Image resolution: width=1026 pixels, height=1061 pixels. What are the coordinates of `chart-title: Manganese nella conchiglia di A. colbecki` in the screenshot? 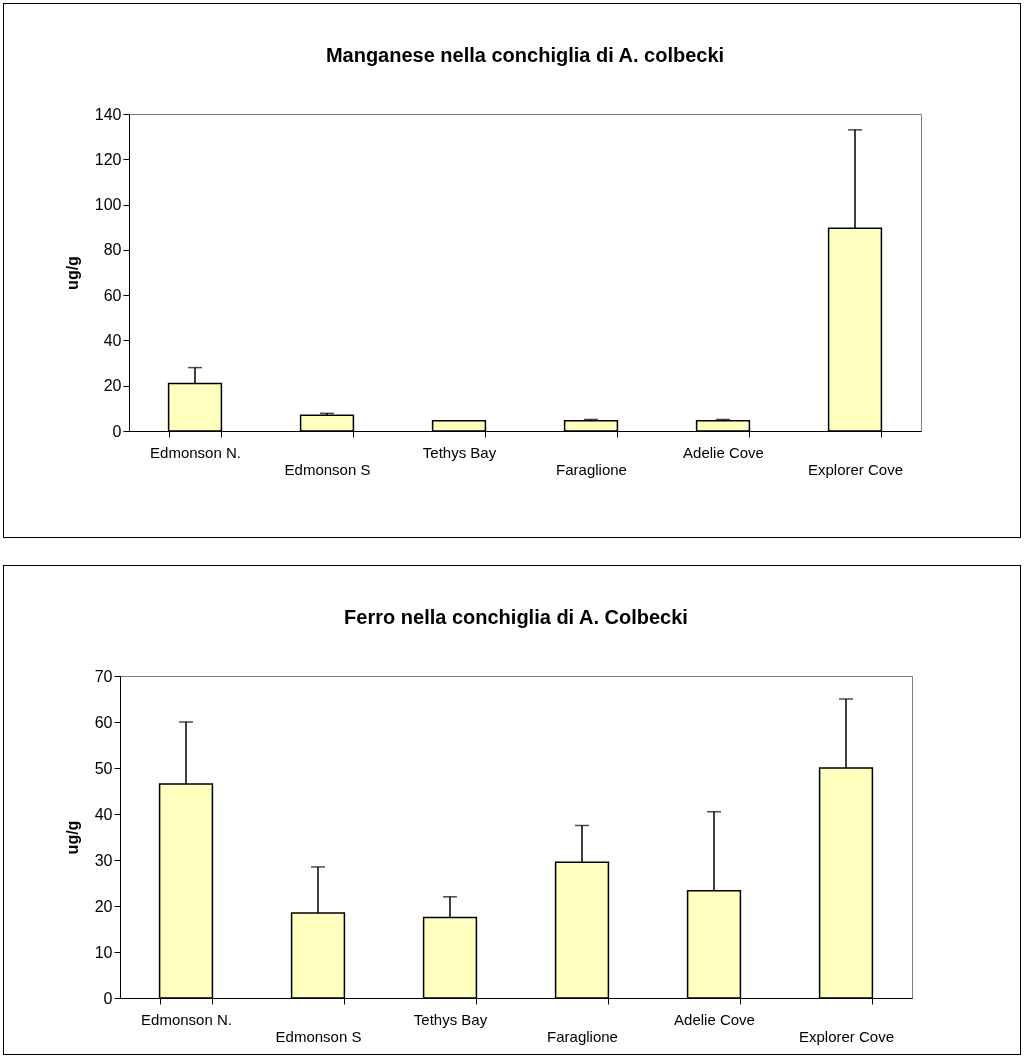 It's located at (525, 55).